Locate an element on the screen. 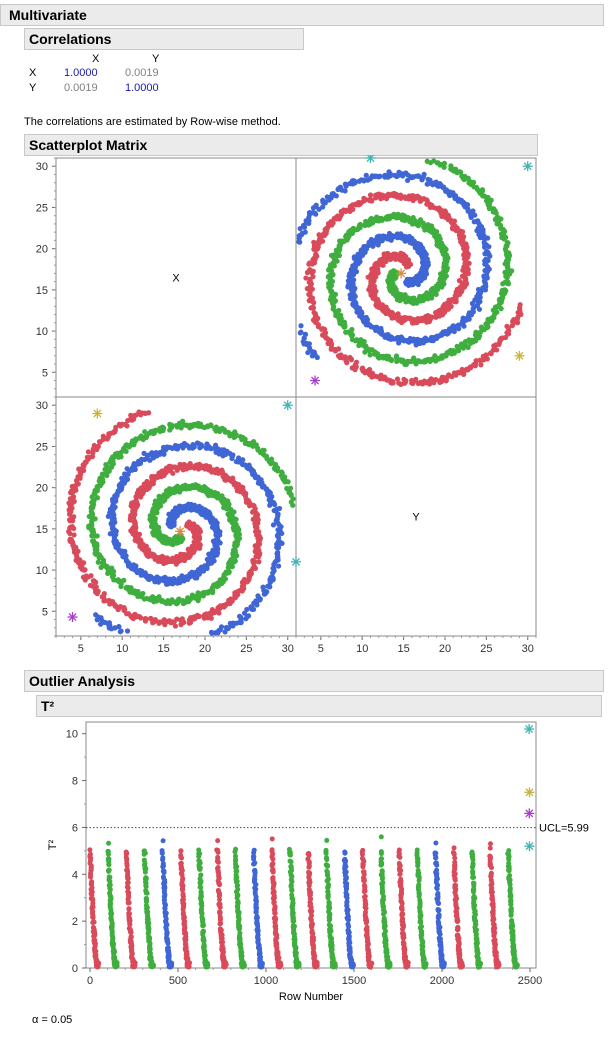 This screenshot has width=608, height=1038. correlations-header: Correlations is located at coordinates (164, 39).